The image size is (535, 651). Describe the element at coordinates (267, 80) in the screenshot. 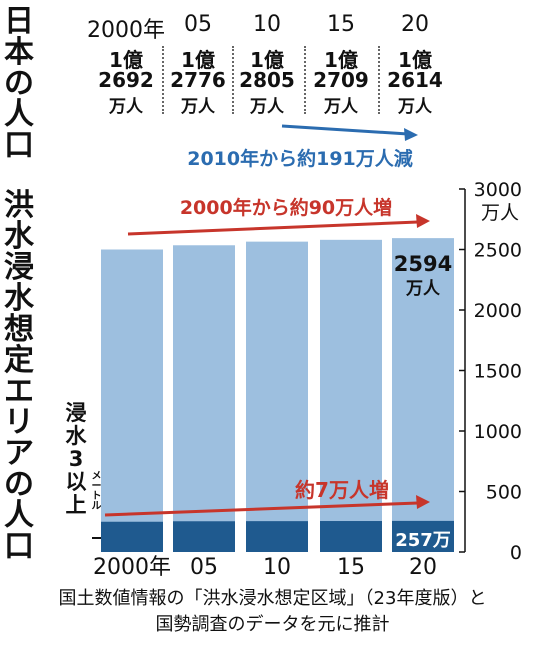

I see `table-man-value: 2805` at that location.